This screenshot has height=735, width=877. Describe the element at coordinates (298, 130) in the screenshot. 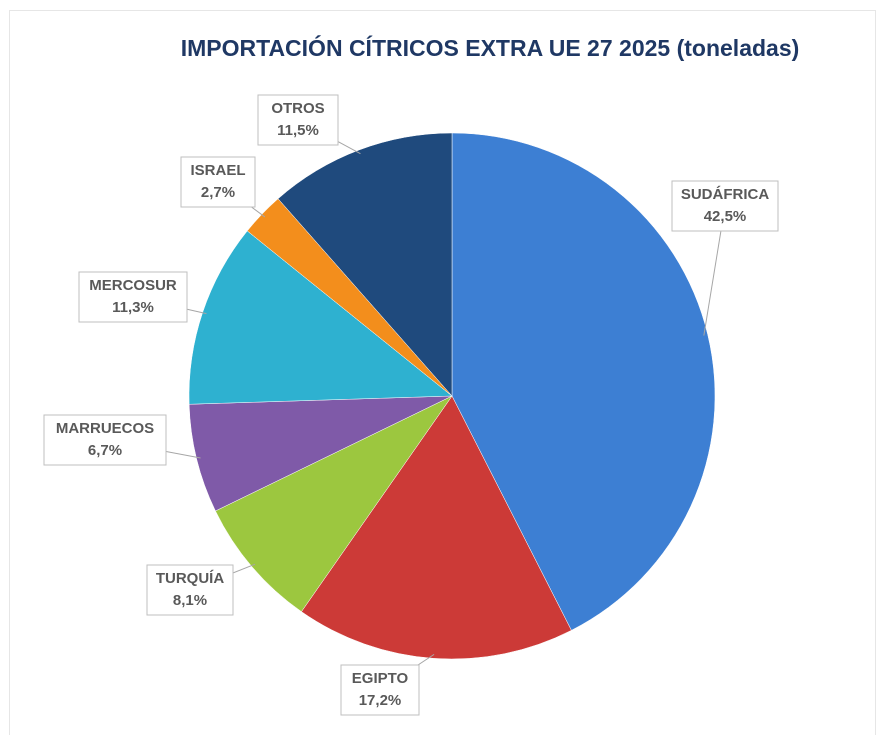

I see `slice-value: 11,5%` at that location.